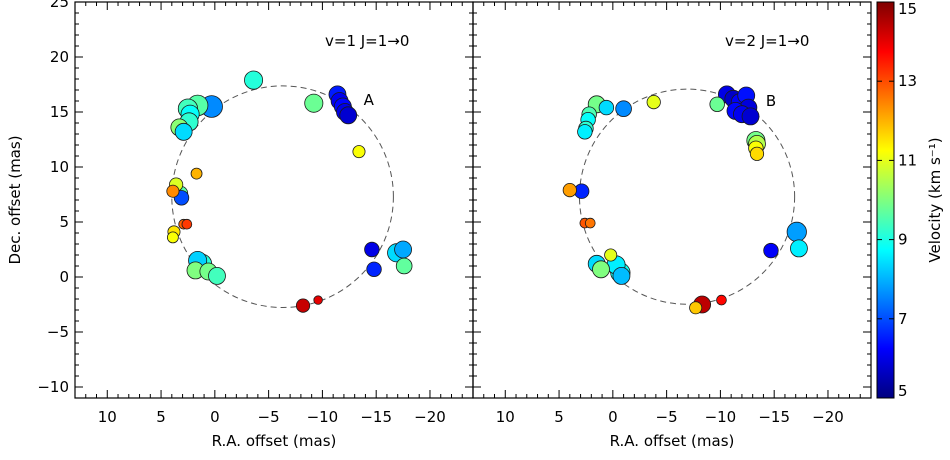  Describe the element at coordinates (58, 332) in the screenshot. I see `y-tick-label: −5` at that location.